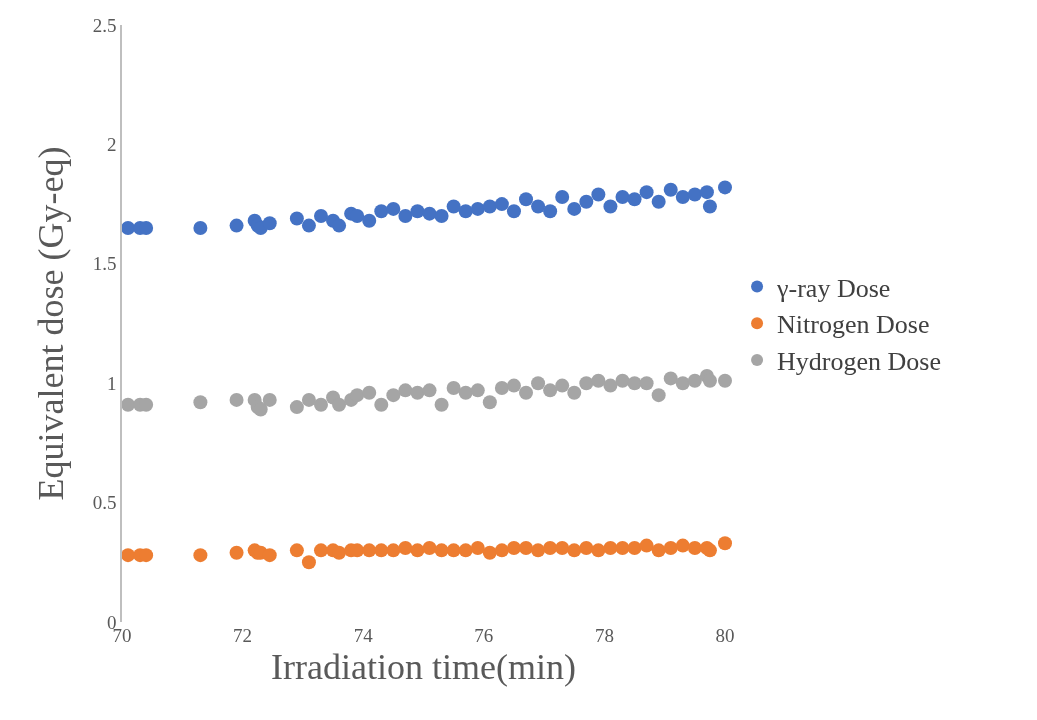 The image size is (1037, 720). What do you see at coordinates (243, 635) in the screenshot?
I see `x-tick-label: 72` at bounding box center [243, 635].